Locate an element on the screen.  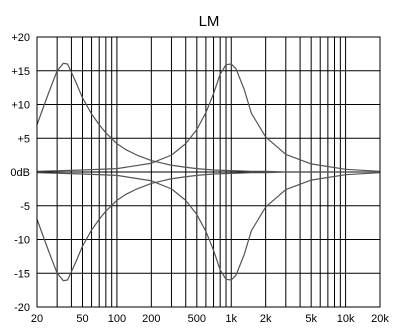
y-tick-label: +20 is located at coordinates (20, 38).